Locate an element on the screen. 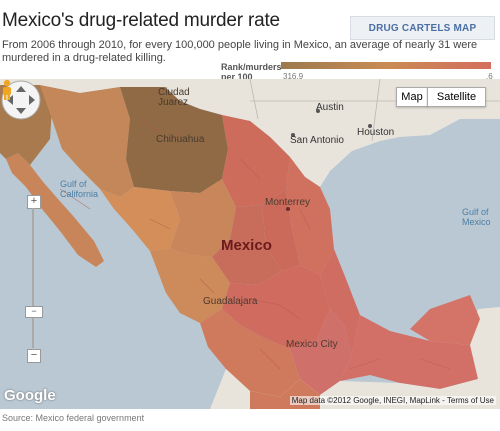 The height and width of the screenshot is (431, 500). source-credit: Source: Mexico federal government is located at coordinates (73, 418).